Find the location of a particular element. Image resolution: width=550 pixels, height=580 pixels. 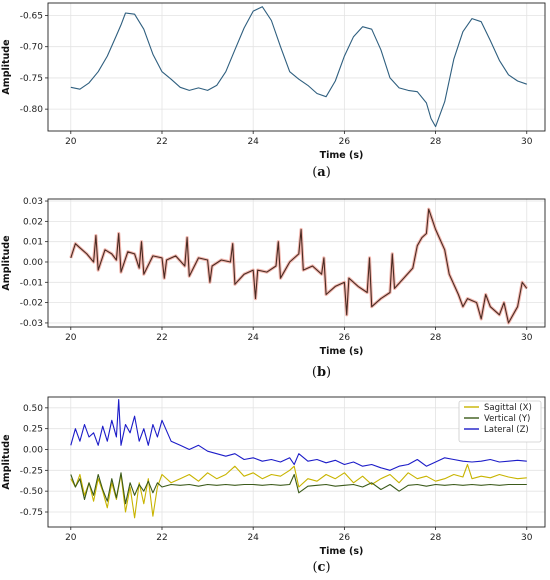

y-tick-label: 0.50 is located at coordinates (33, 409).